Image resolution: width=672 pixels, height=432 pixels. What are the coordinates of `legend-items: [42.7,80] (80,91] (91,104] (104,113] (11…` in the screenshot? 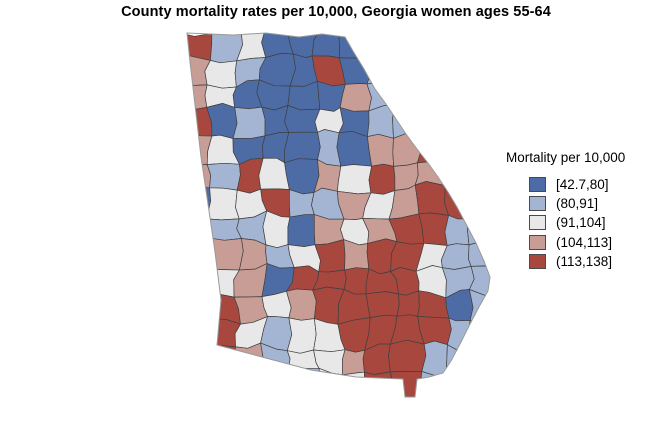 It's located at (588, 223).